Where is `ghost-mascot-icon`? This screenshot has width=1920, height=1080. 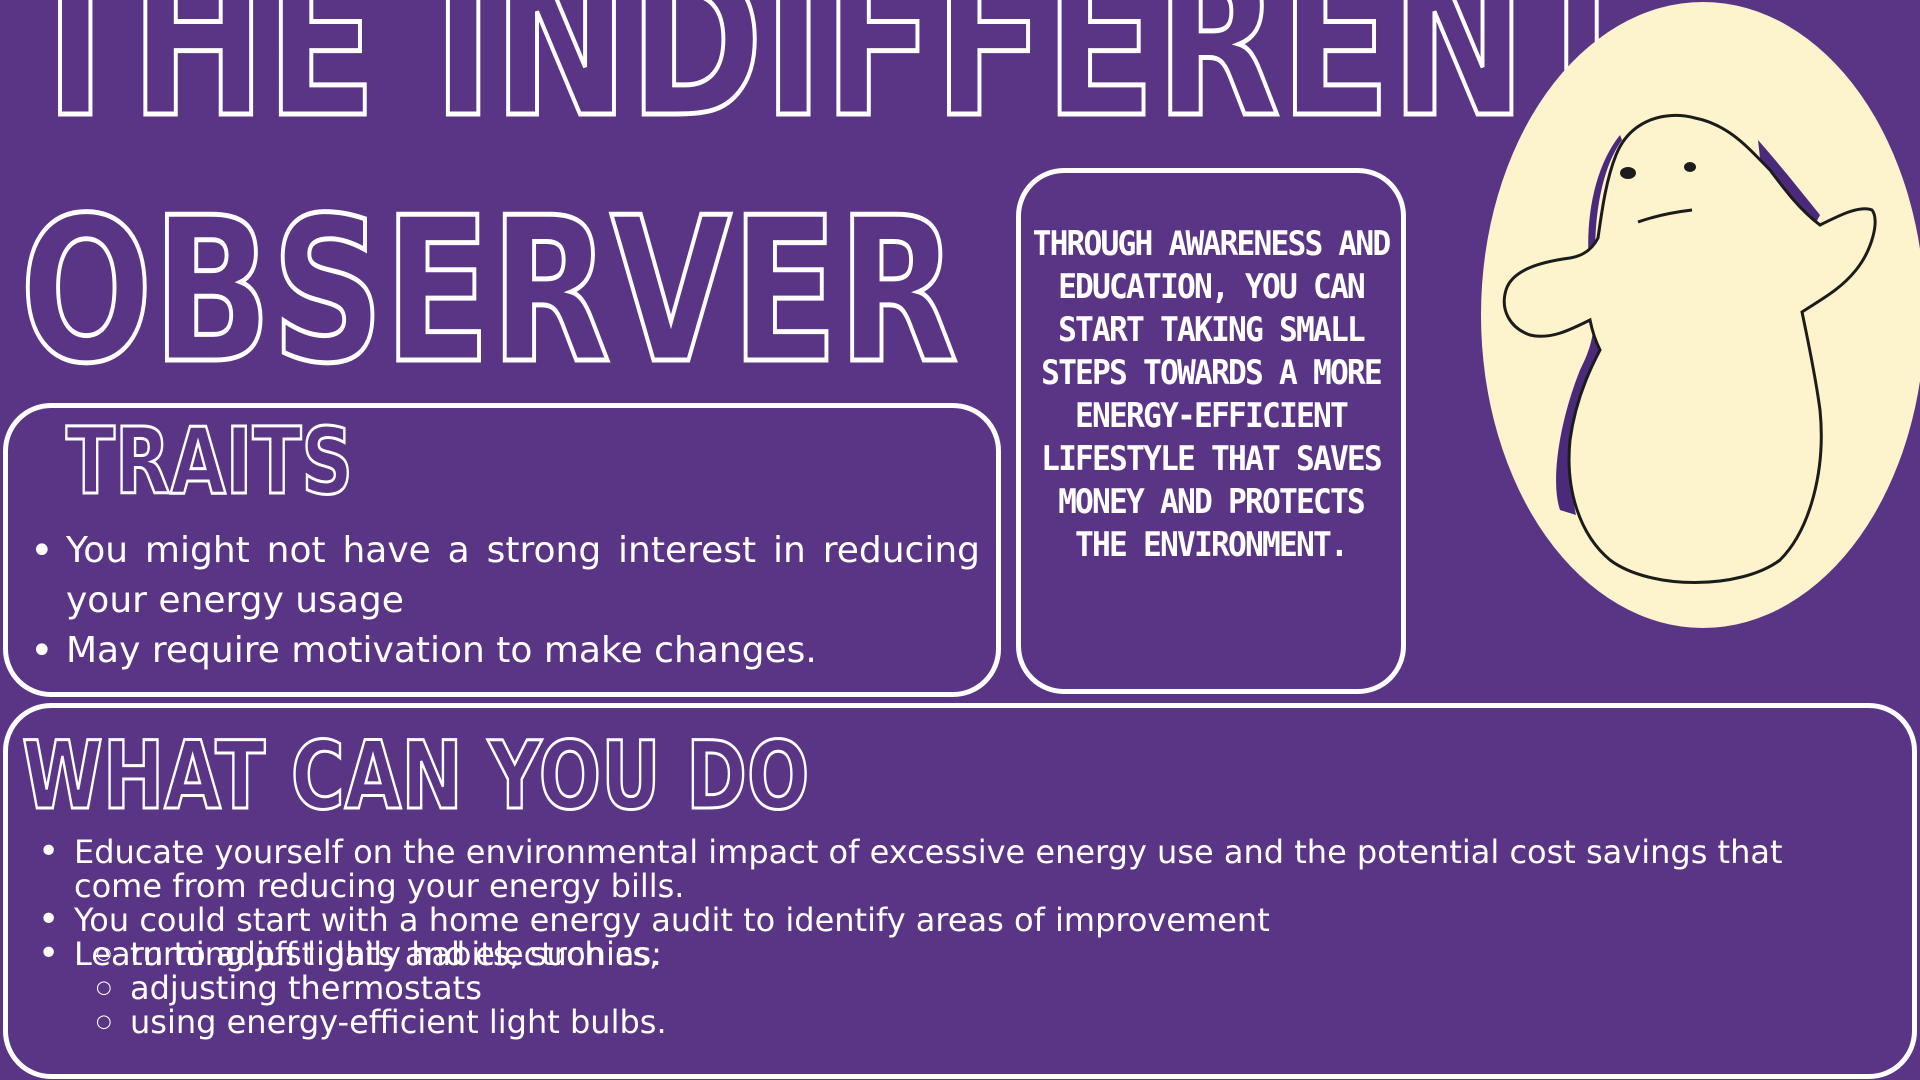
ghost-mascot-icon is located at coordinates (1700, 315).